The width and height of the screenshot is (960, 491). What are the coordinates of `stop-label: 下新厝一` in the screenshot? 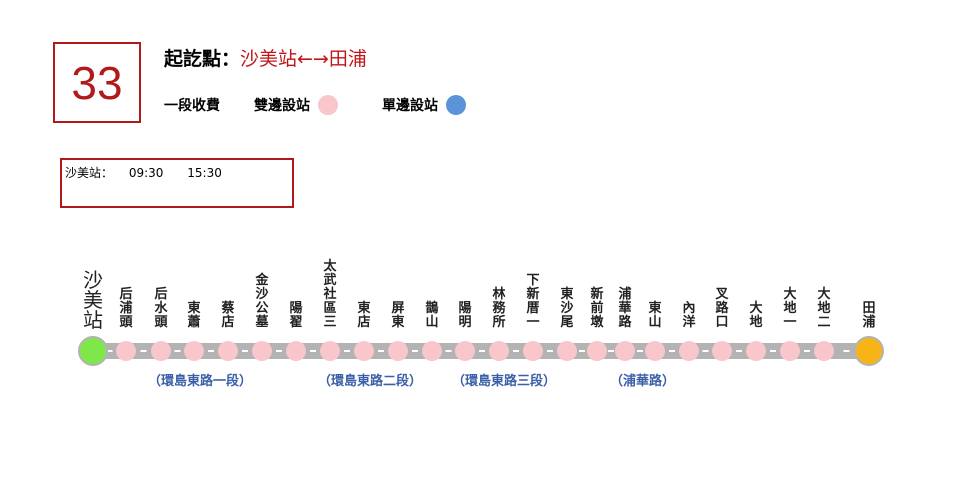 It's located at (533, 302).